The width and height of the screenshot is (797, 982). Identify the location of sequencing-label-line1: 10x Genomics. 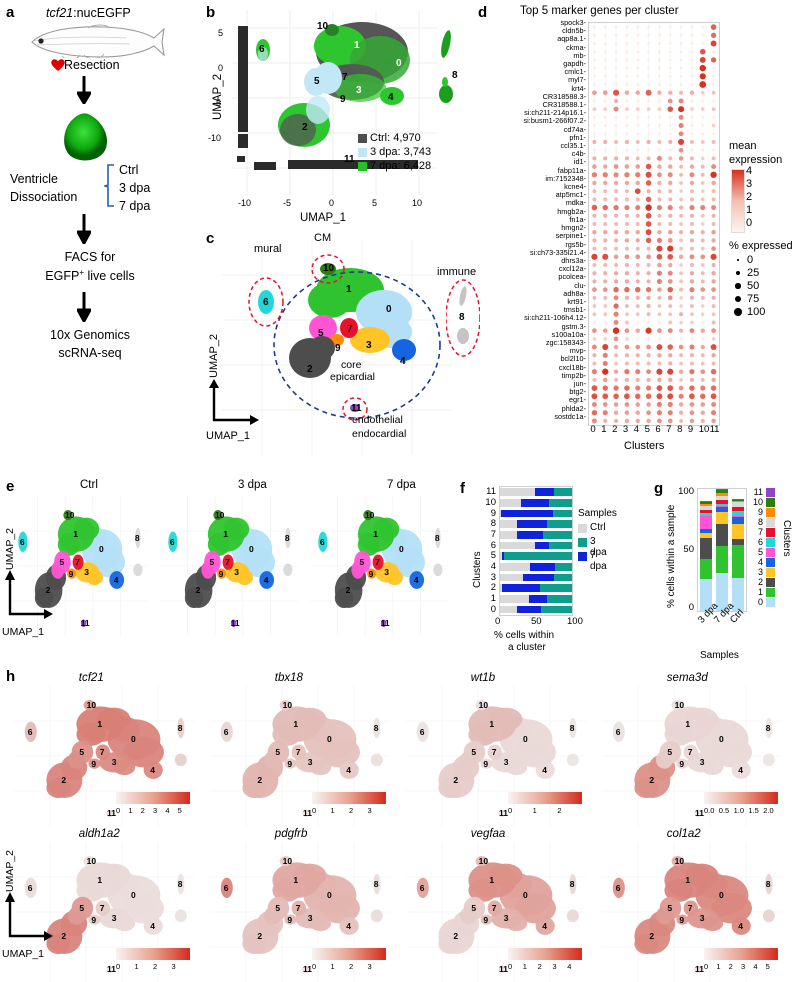
(90, 335).